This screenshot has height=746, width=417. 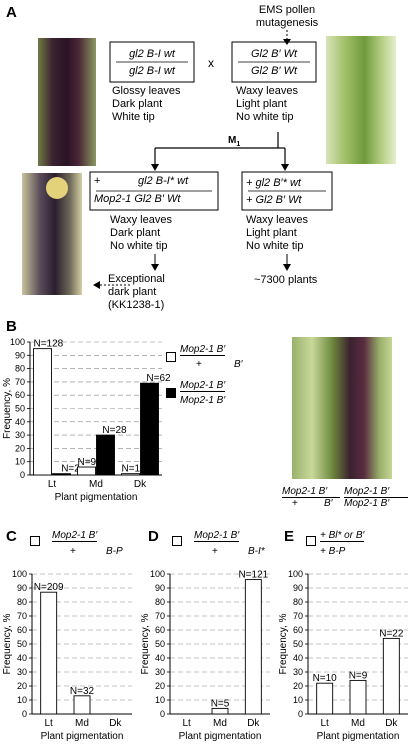 What do you see at coordinates (85, 546) in the screenshot?
I see `panel-c-legend: Mop2-1 B′ + B-P` at bounding box center [85, 546].